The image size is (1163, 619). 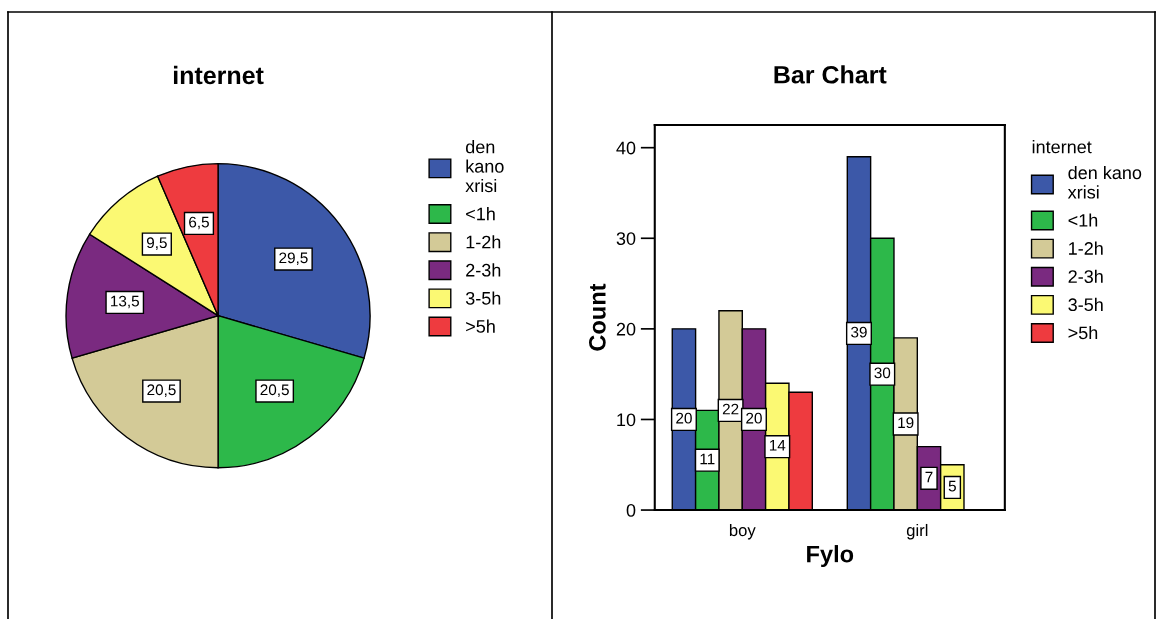 What do you see at coordinates (917, 531) in the screenshot?
I see `x-tick-label: girl` at bounding box center [917, 531].